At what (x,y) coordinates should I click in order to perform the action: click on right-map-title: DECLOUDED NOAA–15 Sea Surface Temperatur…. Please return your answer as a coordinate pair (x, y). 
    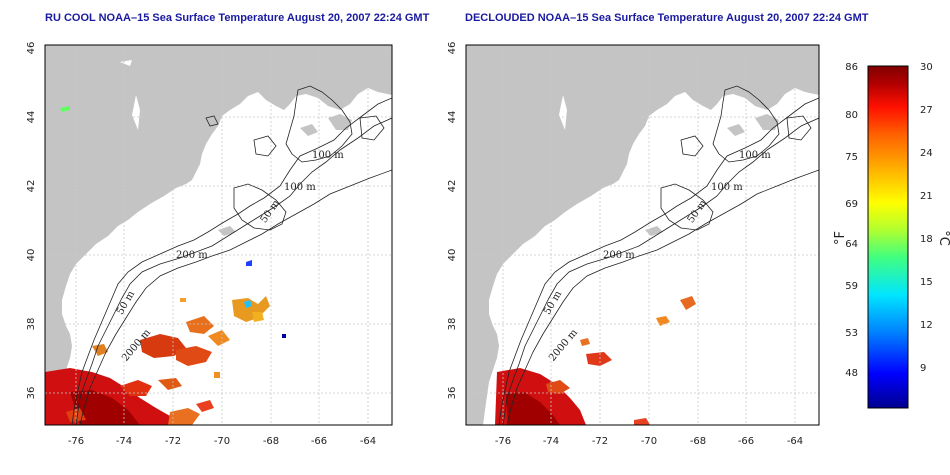
    Looking at the image, I should click on (667, 18).